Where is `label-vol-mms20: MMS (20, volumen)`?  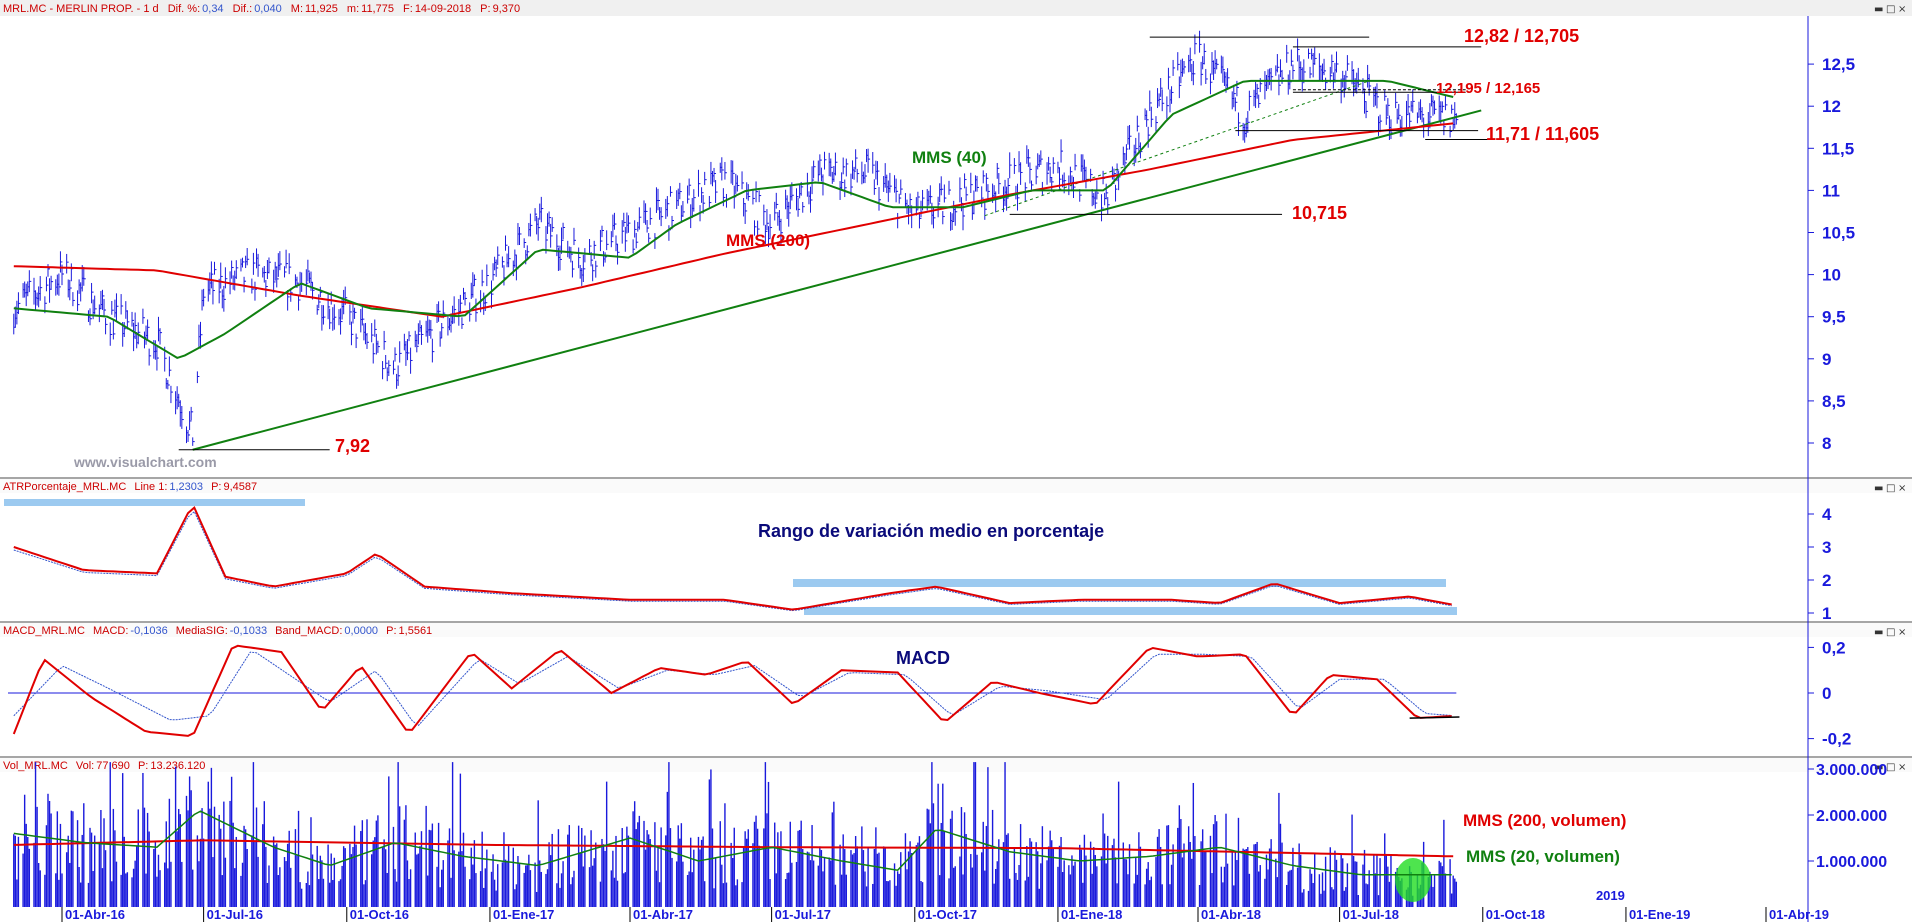 label-vol-mms20: MMS (20, volumen) is located at coordinates (1543, 856).